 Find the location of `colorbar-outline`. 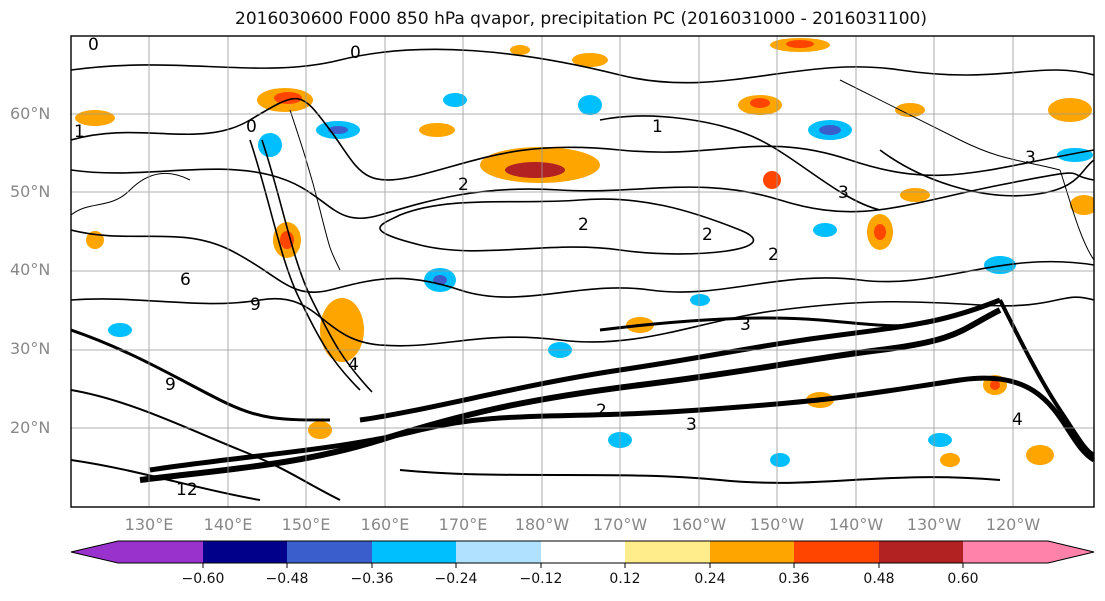

colorbar-outline is located at coordinates (582, 552).